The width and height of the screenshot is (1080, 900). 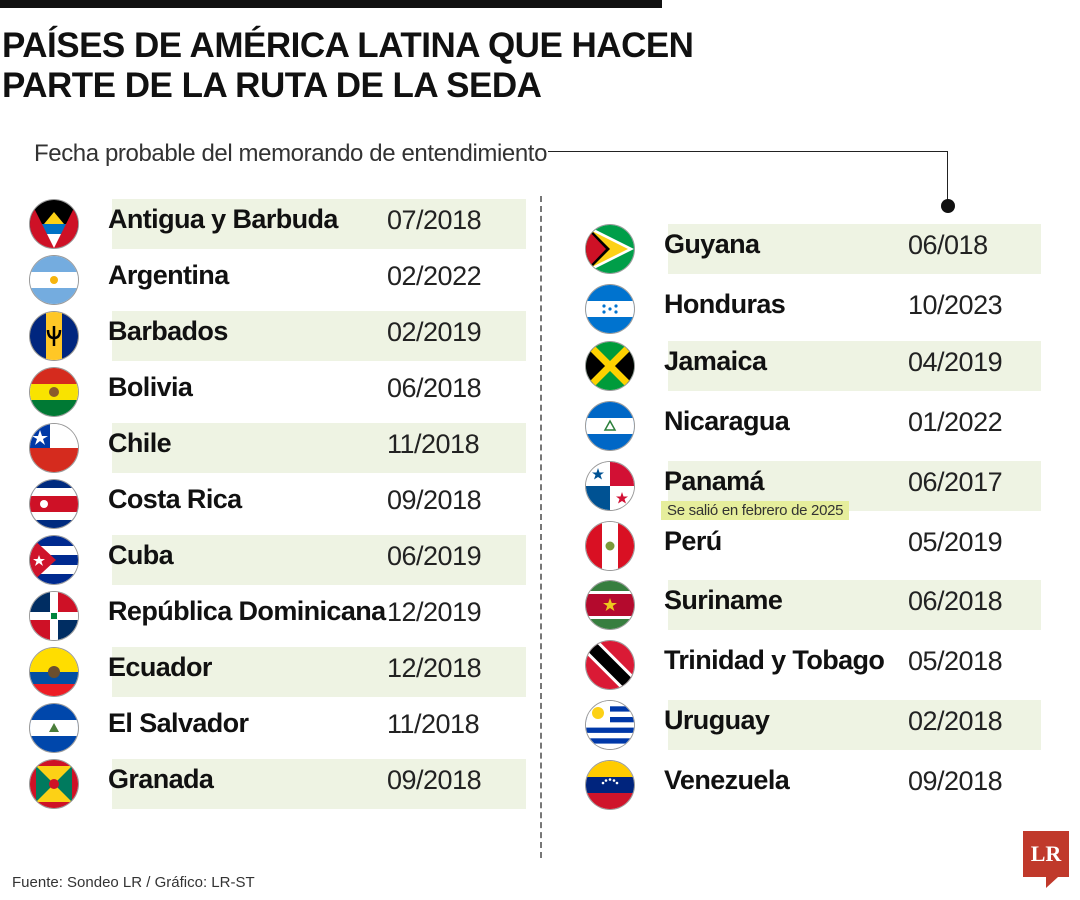 I want to click on panama-exit-note: Se salió en febrero de 2025, so click(x=755, y=510).